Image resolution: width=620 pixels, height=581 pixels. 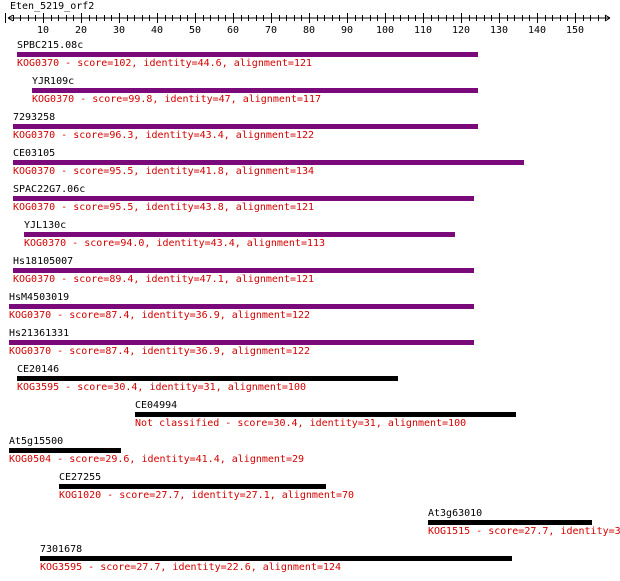 What do you see at coordinates (43, 261) in the screenshot?
I see `hit-name: Hs18105007` at bounding box center [43, 261].